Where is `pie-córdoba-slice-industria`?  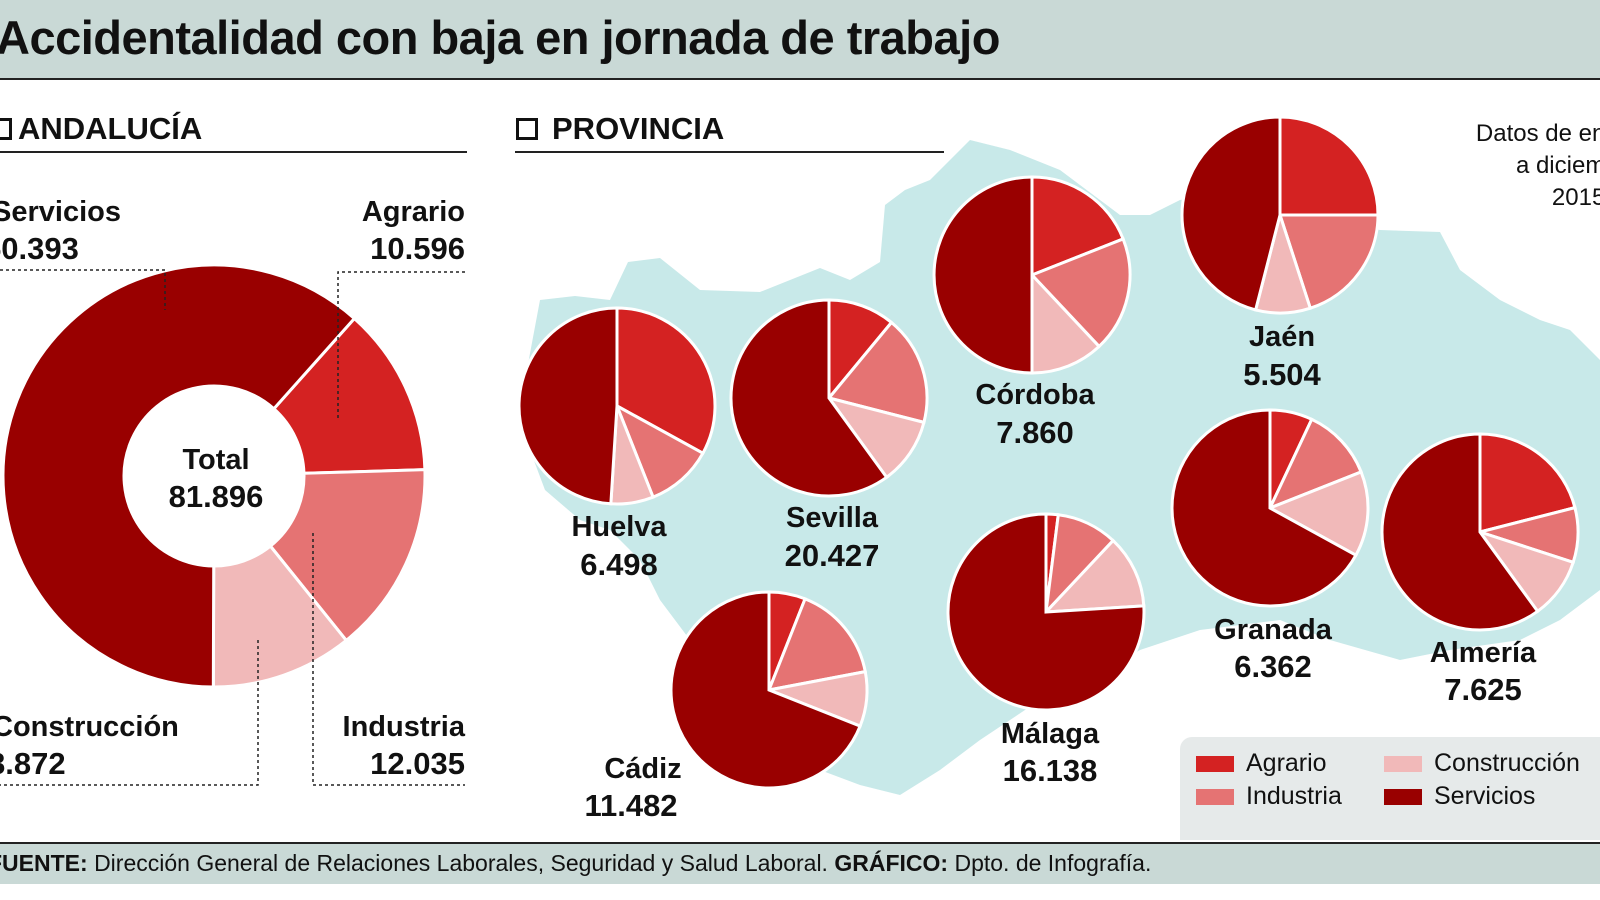 pie-córdoba-slice-industria is located at coordinates (1080, 292).